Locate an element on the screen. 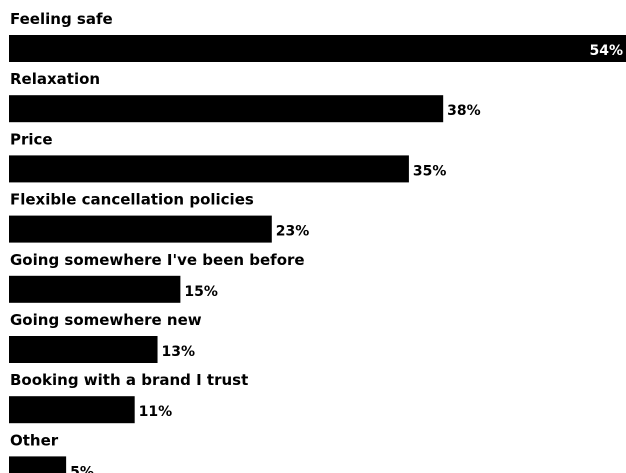 This screenshot has height=473, width=626. value-label-flexible-cancellation-policies: 23% is located at coordinates (293, 232).